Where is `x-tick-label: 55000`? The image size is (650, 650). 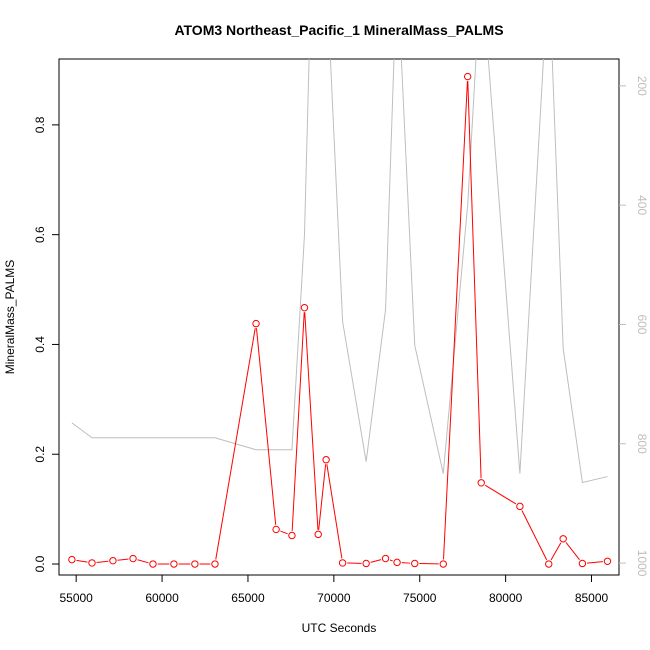 x-tick-label: 55000 is located at coordinates (76, 598).